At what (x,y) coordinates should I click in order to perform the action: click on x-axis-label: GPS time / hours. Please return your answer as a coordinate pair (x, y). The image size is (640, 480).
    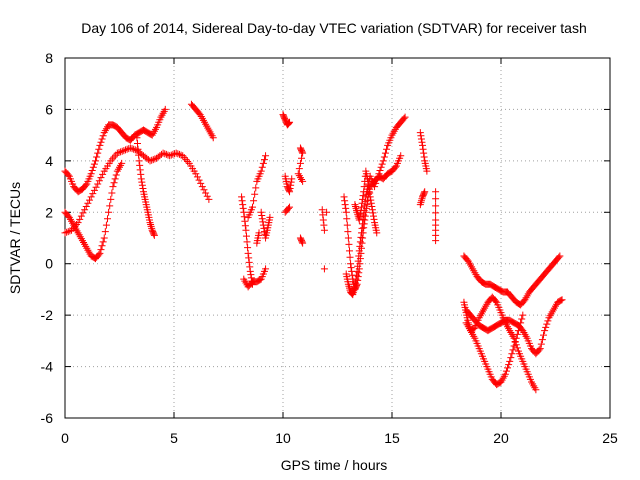
    Looking at the image, I should click on (334, 465).